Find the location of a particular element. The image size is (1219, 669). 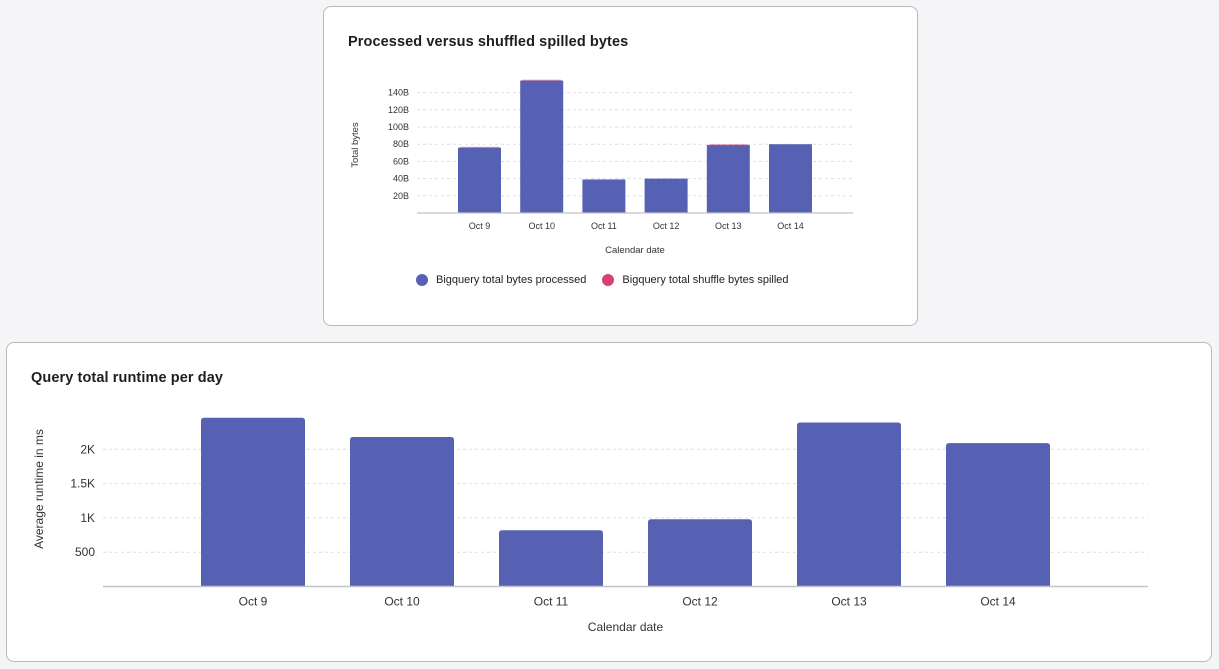

legend-label-processed: Bigquery total bytes processed is located at coordinates (511, 280).